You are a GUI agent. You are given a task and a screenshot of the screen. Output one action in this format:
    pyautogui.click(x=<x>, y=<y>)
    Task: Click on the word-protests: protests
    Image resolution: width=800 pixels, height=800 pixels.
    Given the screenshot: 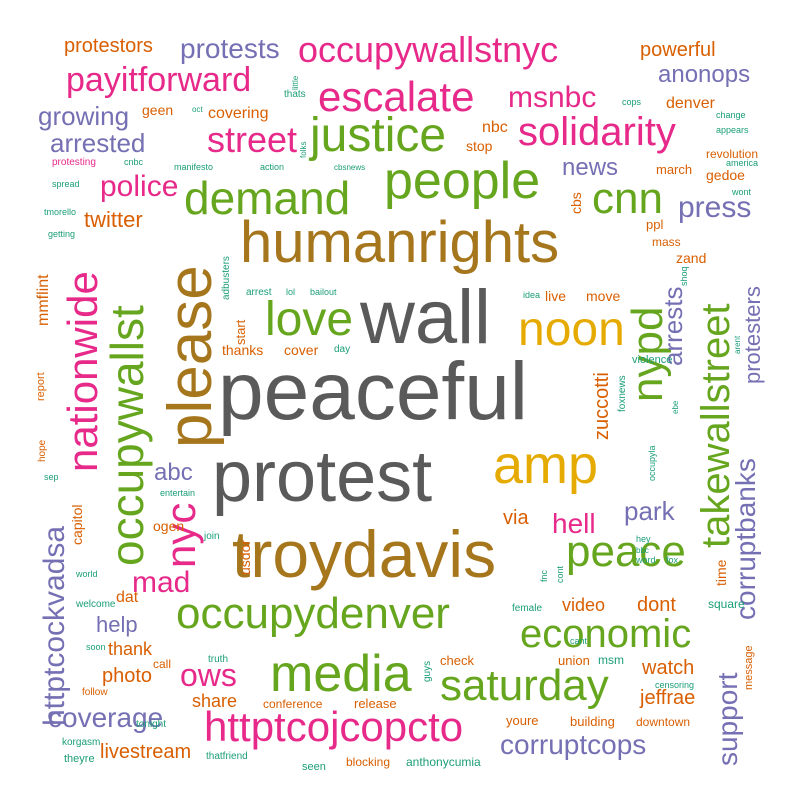 What is the action you would take?
    pyautogui.click(x=230, y=48)
    